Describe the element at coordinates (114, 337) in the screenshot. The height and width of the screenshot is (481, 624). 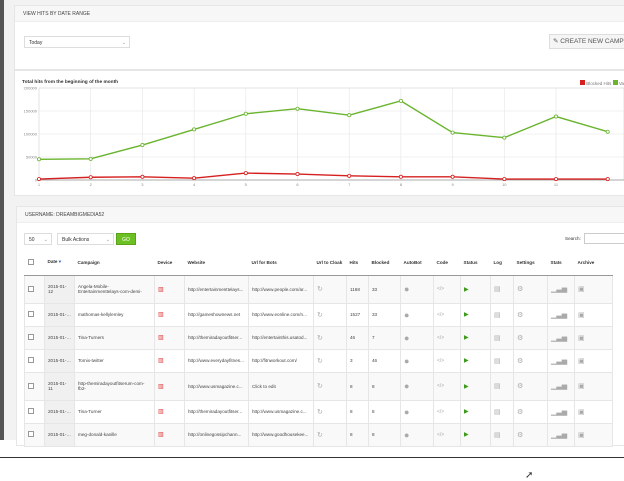
I see `campaign-cell: Tina-Turners` at that location.